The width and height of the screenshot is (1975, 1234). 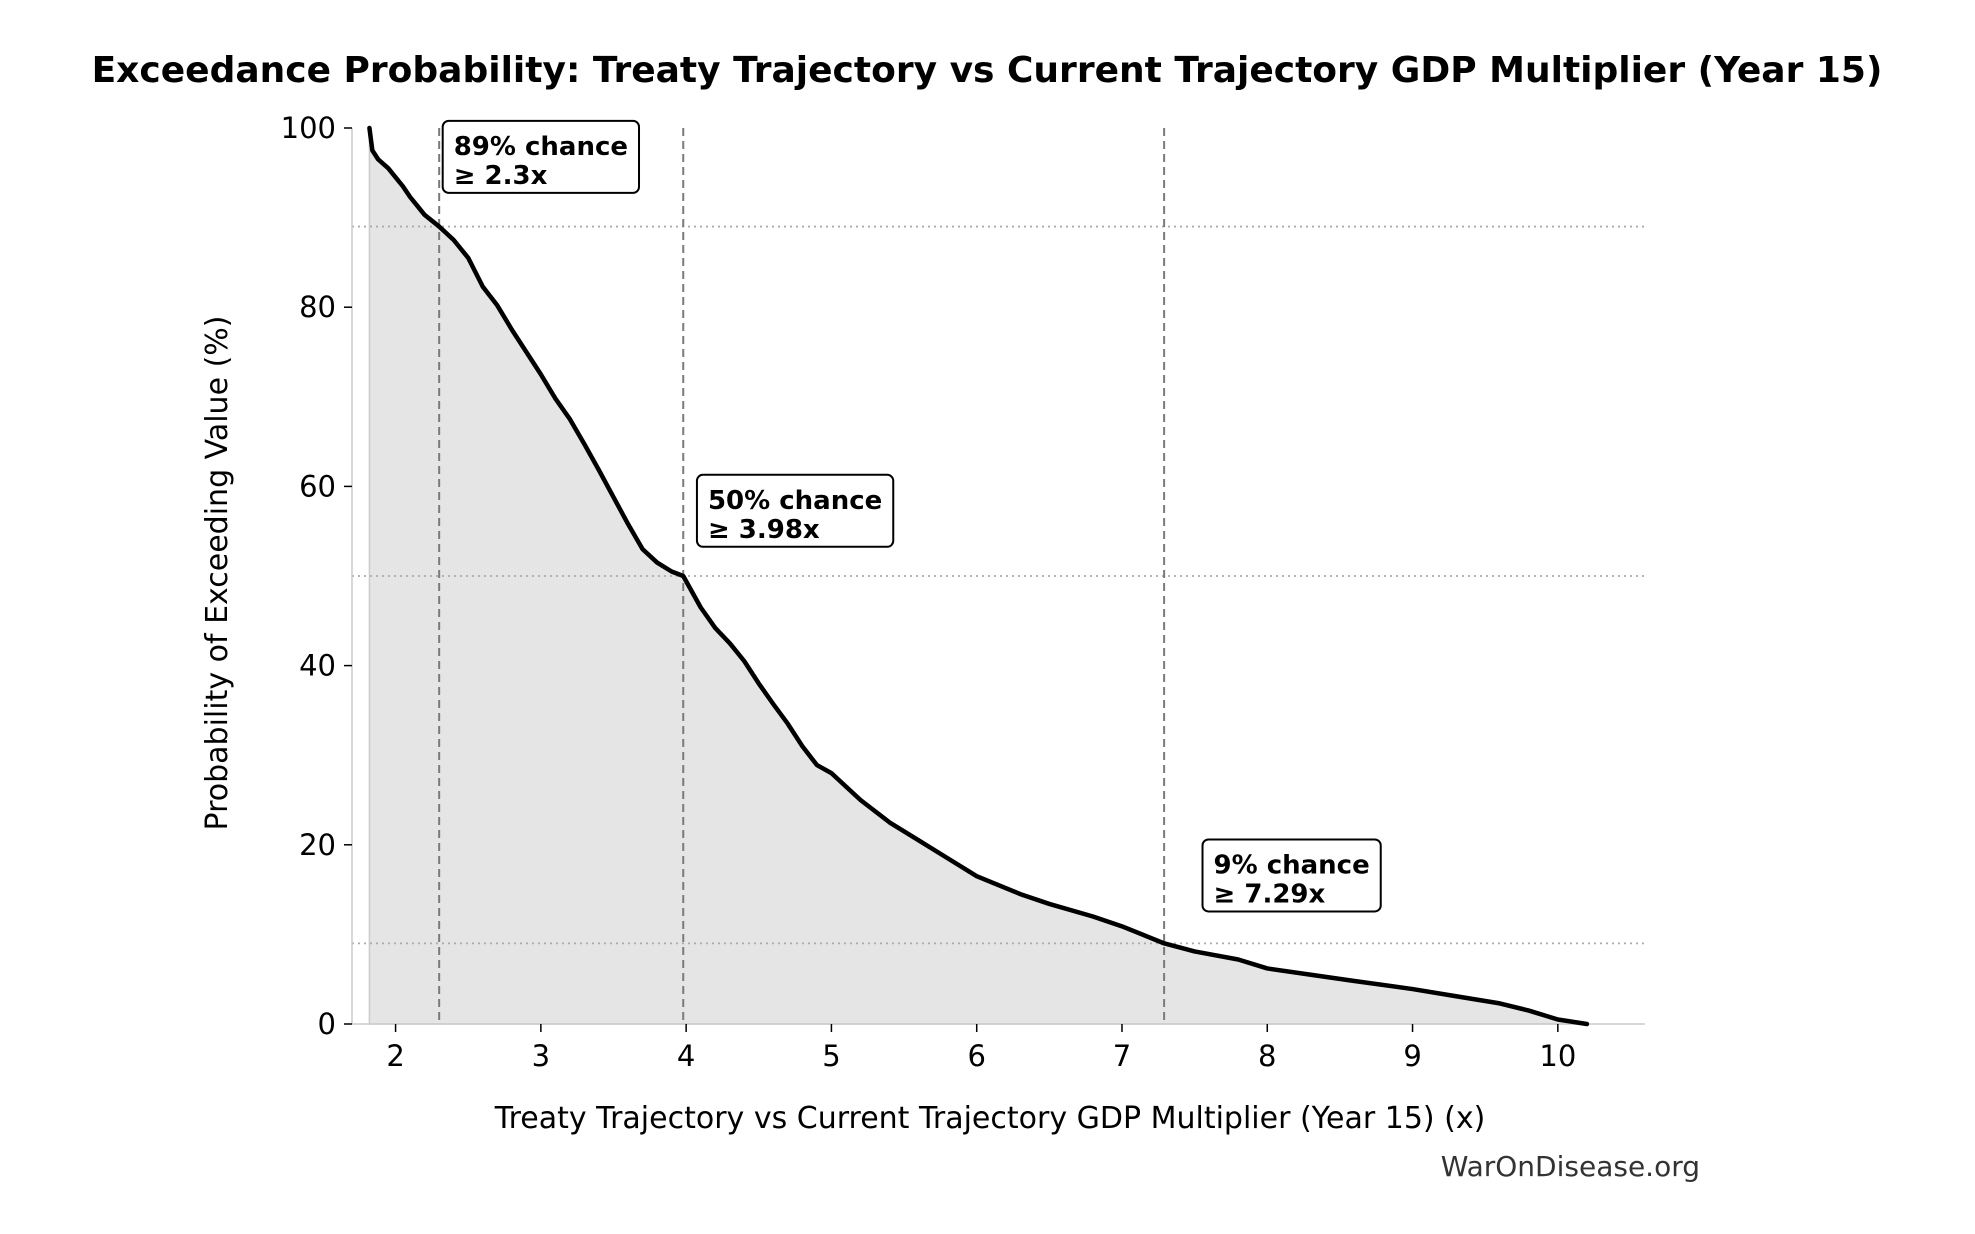 I want to click on annotation-1: 89% chance≥ 2.3x, so click(x=541, y=156).